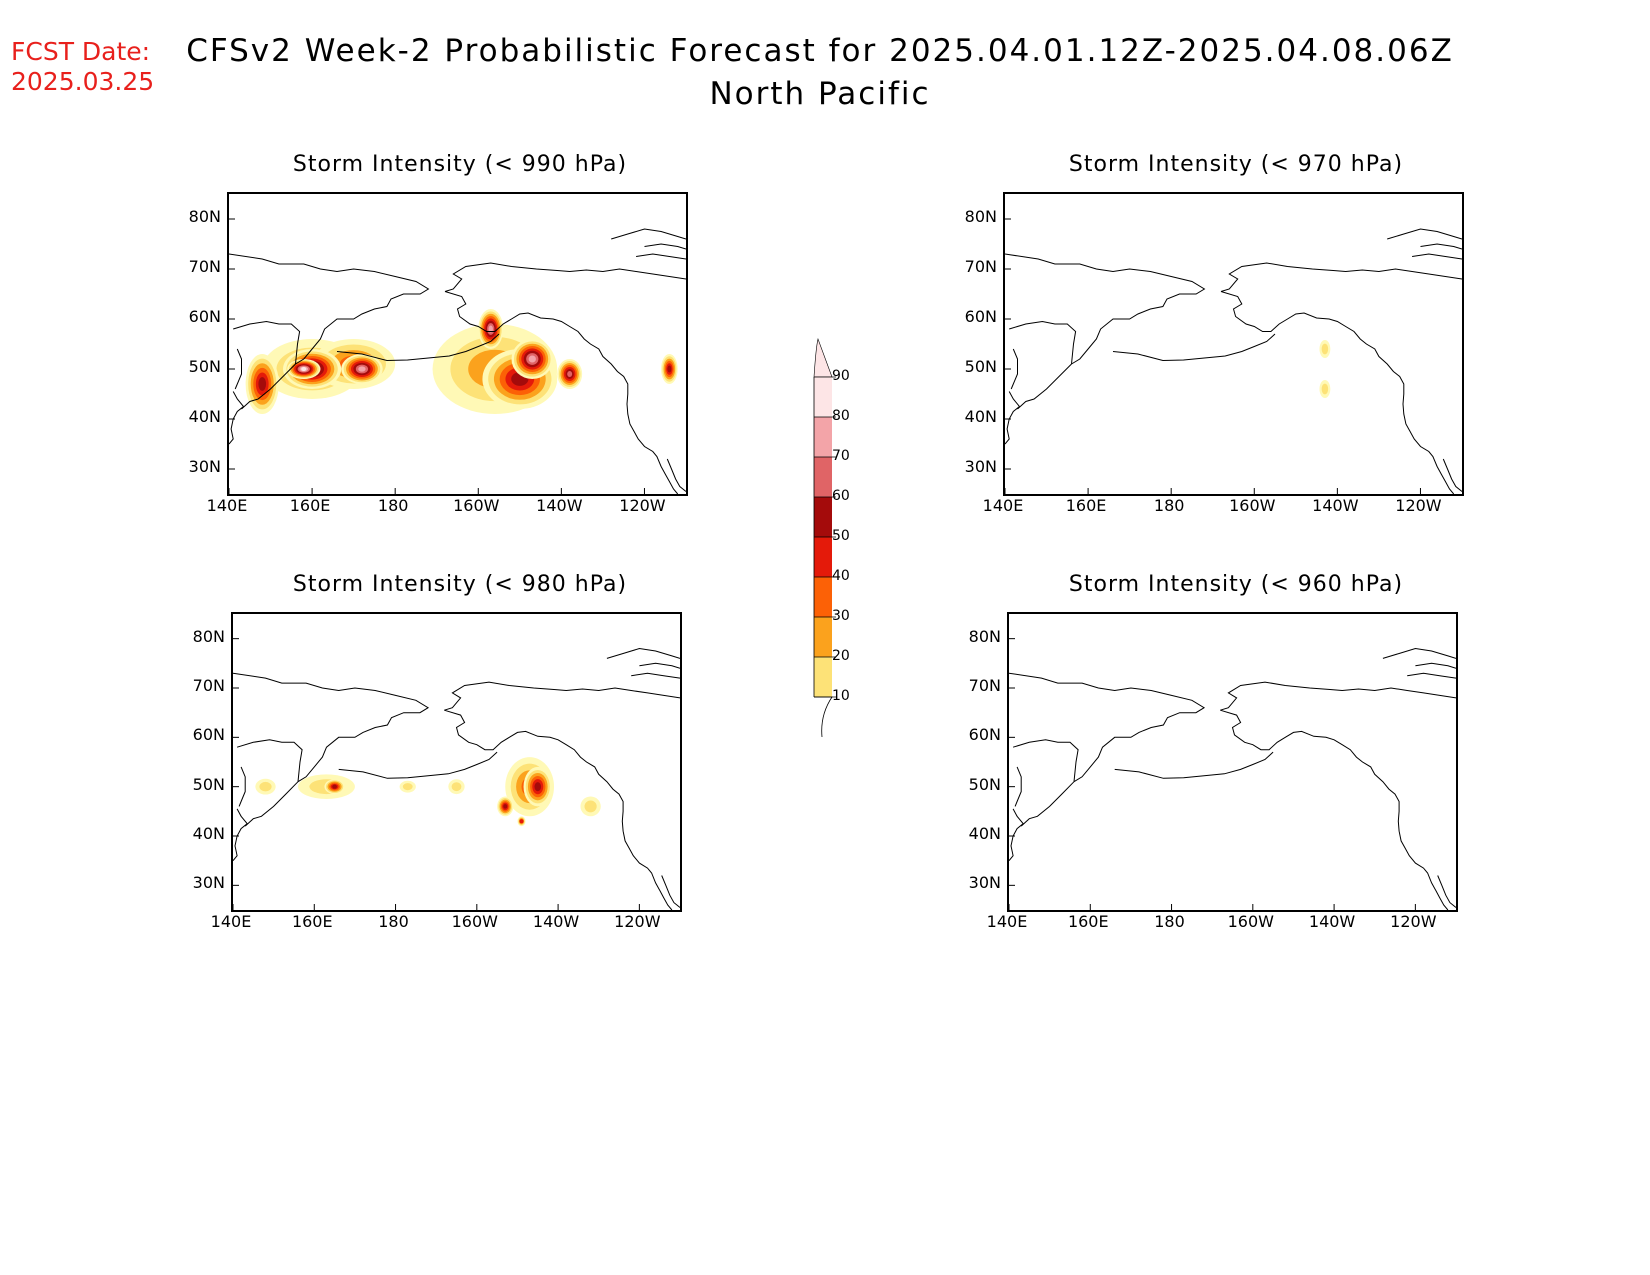 This screenshot has height=1275, width=1650. Describe the element at coordinates (1236, 164) in the screenshot. I see `panel-title: Storm Intensity (< 970 hPa)` at that location.